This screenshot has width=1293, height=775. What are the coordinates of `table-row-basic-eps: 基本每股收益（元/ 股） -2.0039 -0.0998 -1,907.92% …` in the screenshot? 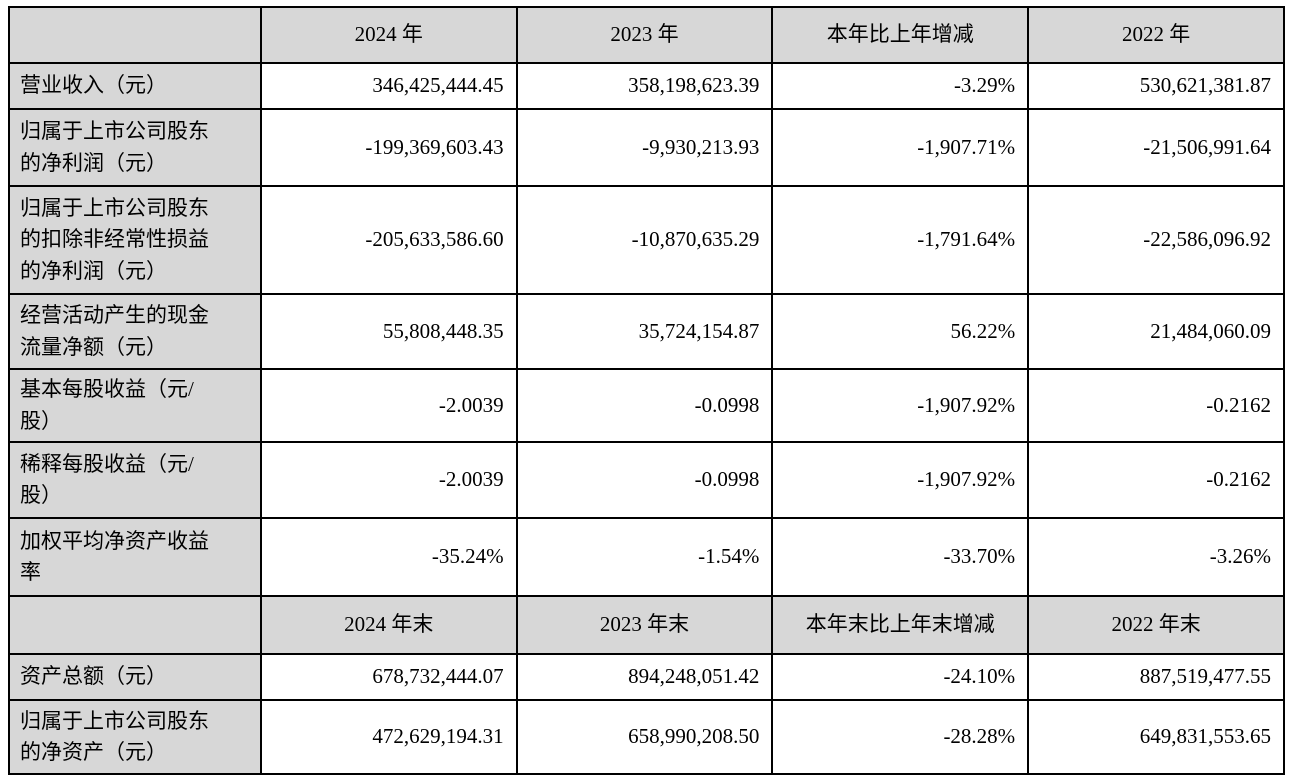 It's located at (646, 405).